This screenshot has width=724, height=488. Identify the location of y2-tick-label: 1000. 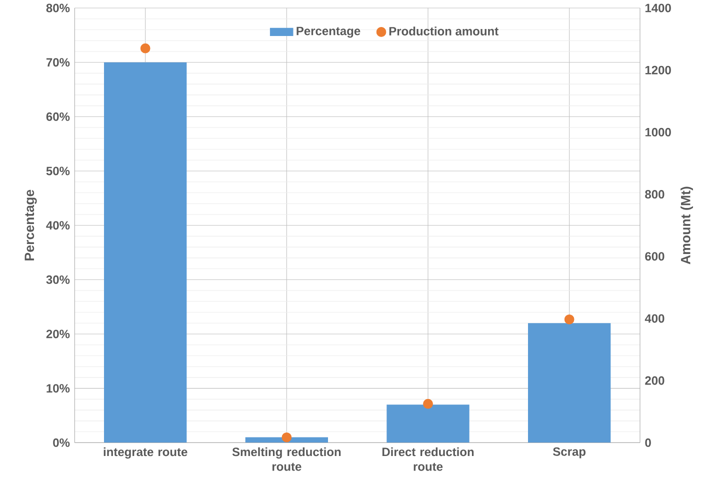
(658, 132).